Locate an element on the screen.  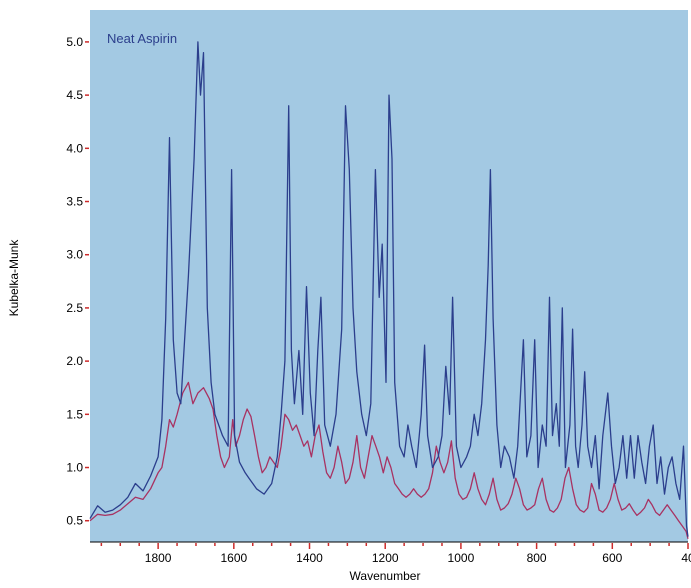
y-tick-label: 3.5 is located at coordinates (74, 202).